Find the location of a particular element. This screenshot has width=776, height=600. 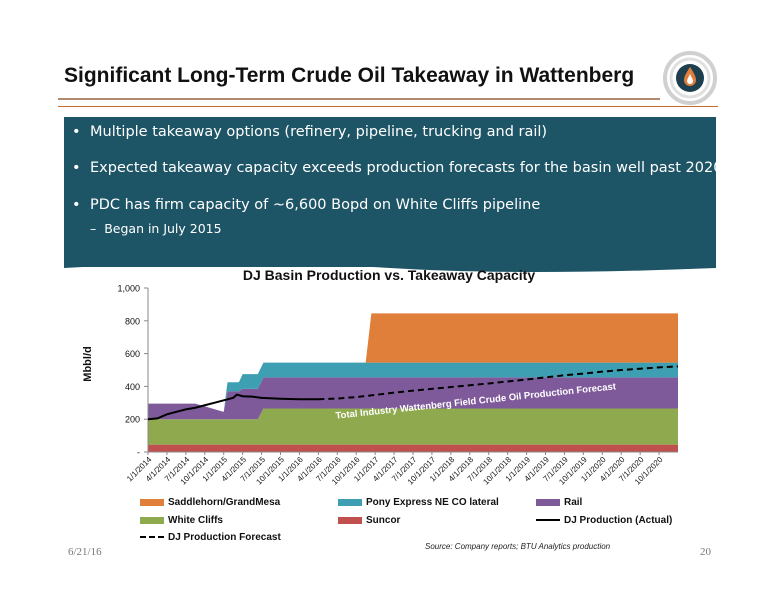

company-logo-icon is located at coordinates (690, 78).